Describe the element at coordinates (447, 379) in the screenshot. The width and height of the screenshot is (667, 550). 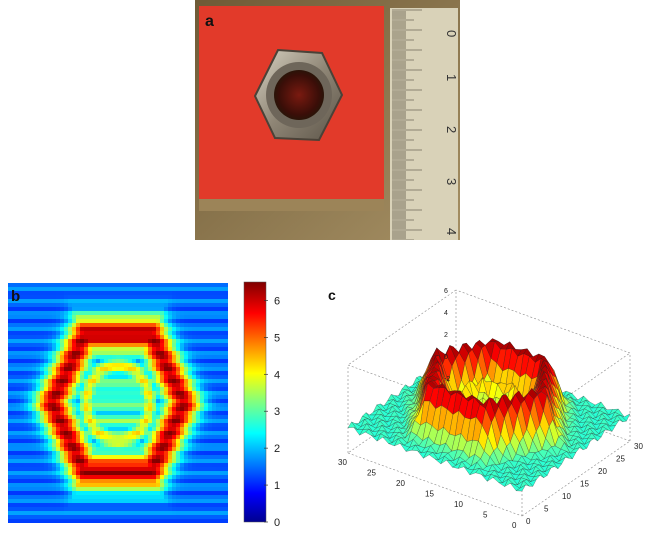
I see `z-tick-label: -2` at that location.